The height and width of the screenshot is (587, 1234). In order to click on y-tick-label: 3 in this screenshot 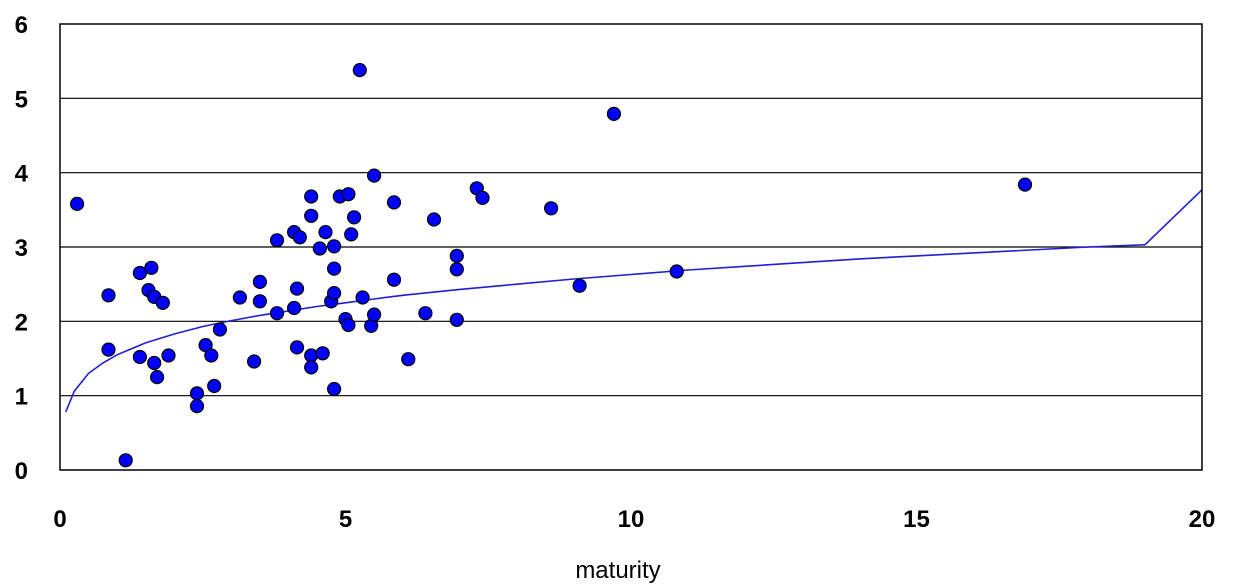, I will do `click(21, 248)`.